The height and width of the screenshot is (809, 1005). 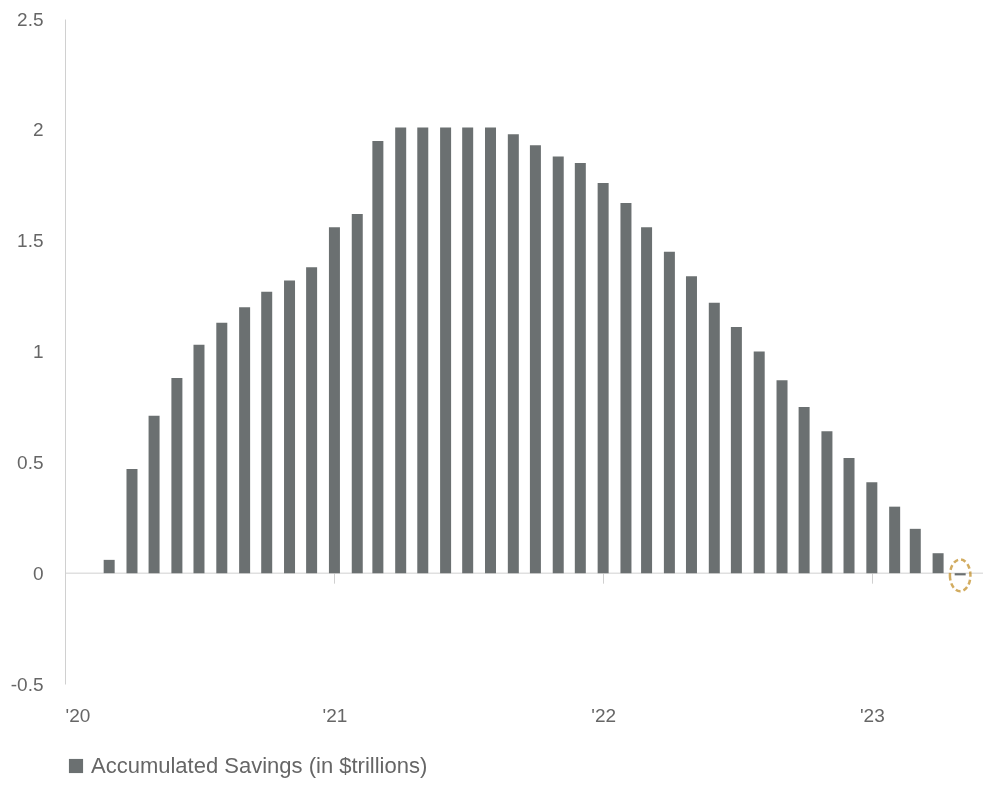 What do you see at coordinates (78, 715) in the screenshot?
I see `x-tick-label: '20` at bounding box center [78, 715].